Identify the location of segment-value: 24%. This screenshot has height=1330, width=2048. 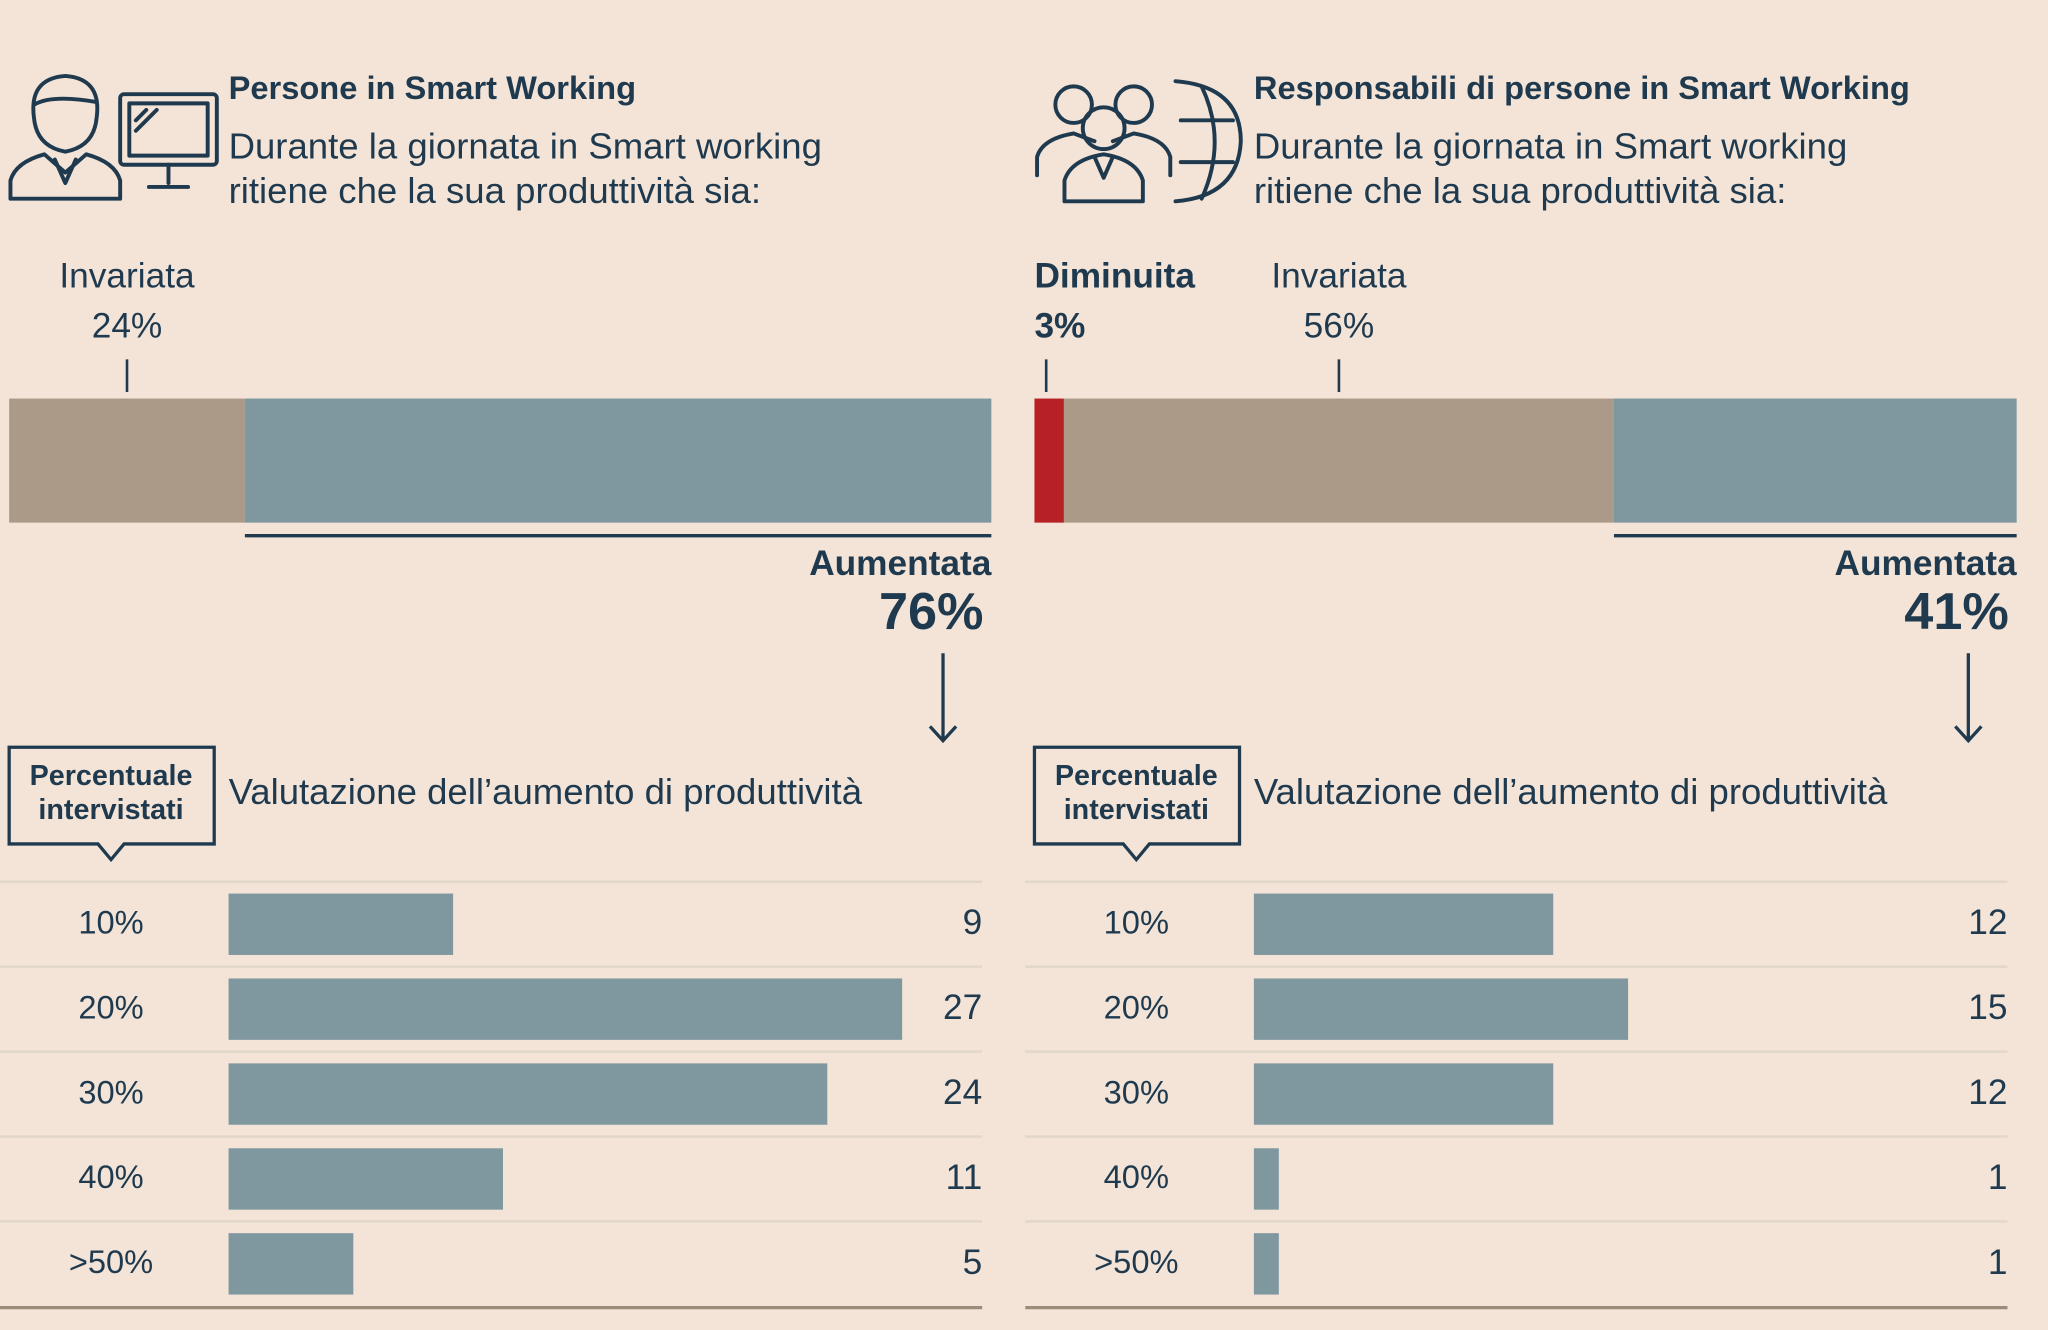
(127, 325).